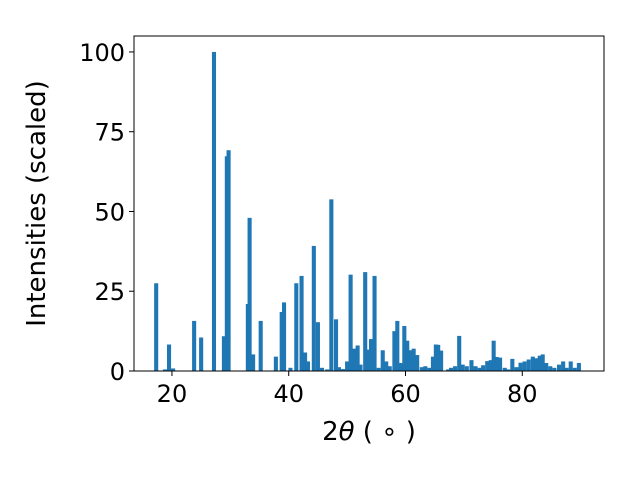 This screenshot has width=640, height=480. Describe the element at coordinates (109, 212) in the screenshot. I see `y-tick-label: 50` at that location.